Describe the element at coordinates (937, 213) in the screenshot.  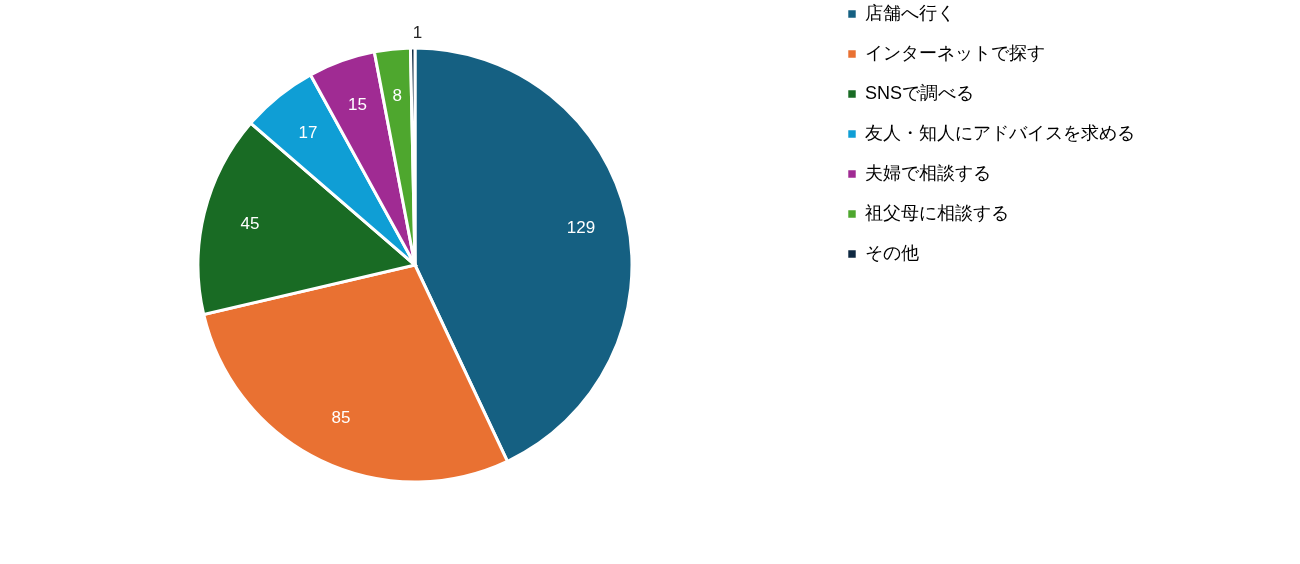
I see `legend-label: 祖父母に相談する` at that location.